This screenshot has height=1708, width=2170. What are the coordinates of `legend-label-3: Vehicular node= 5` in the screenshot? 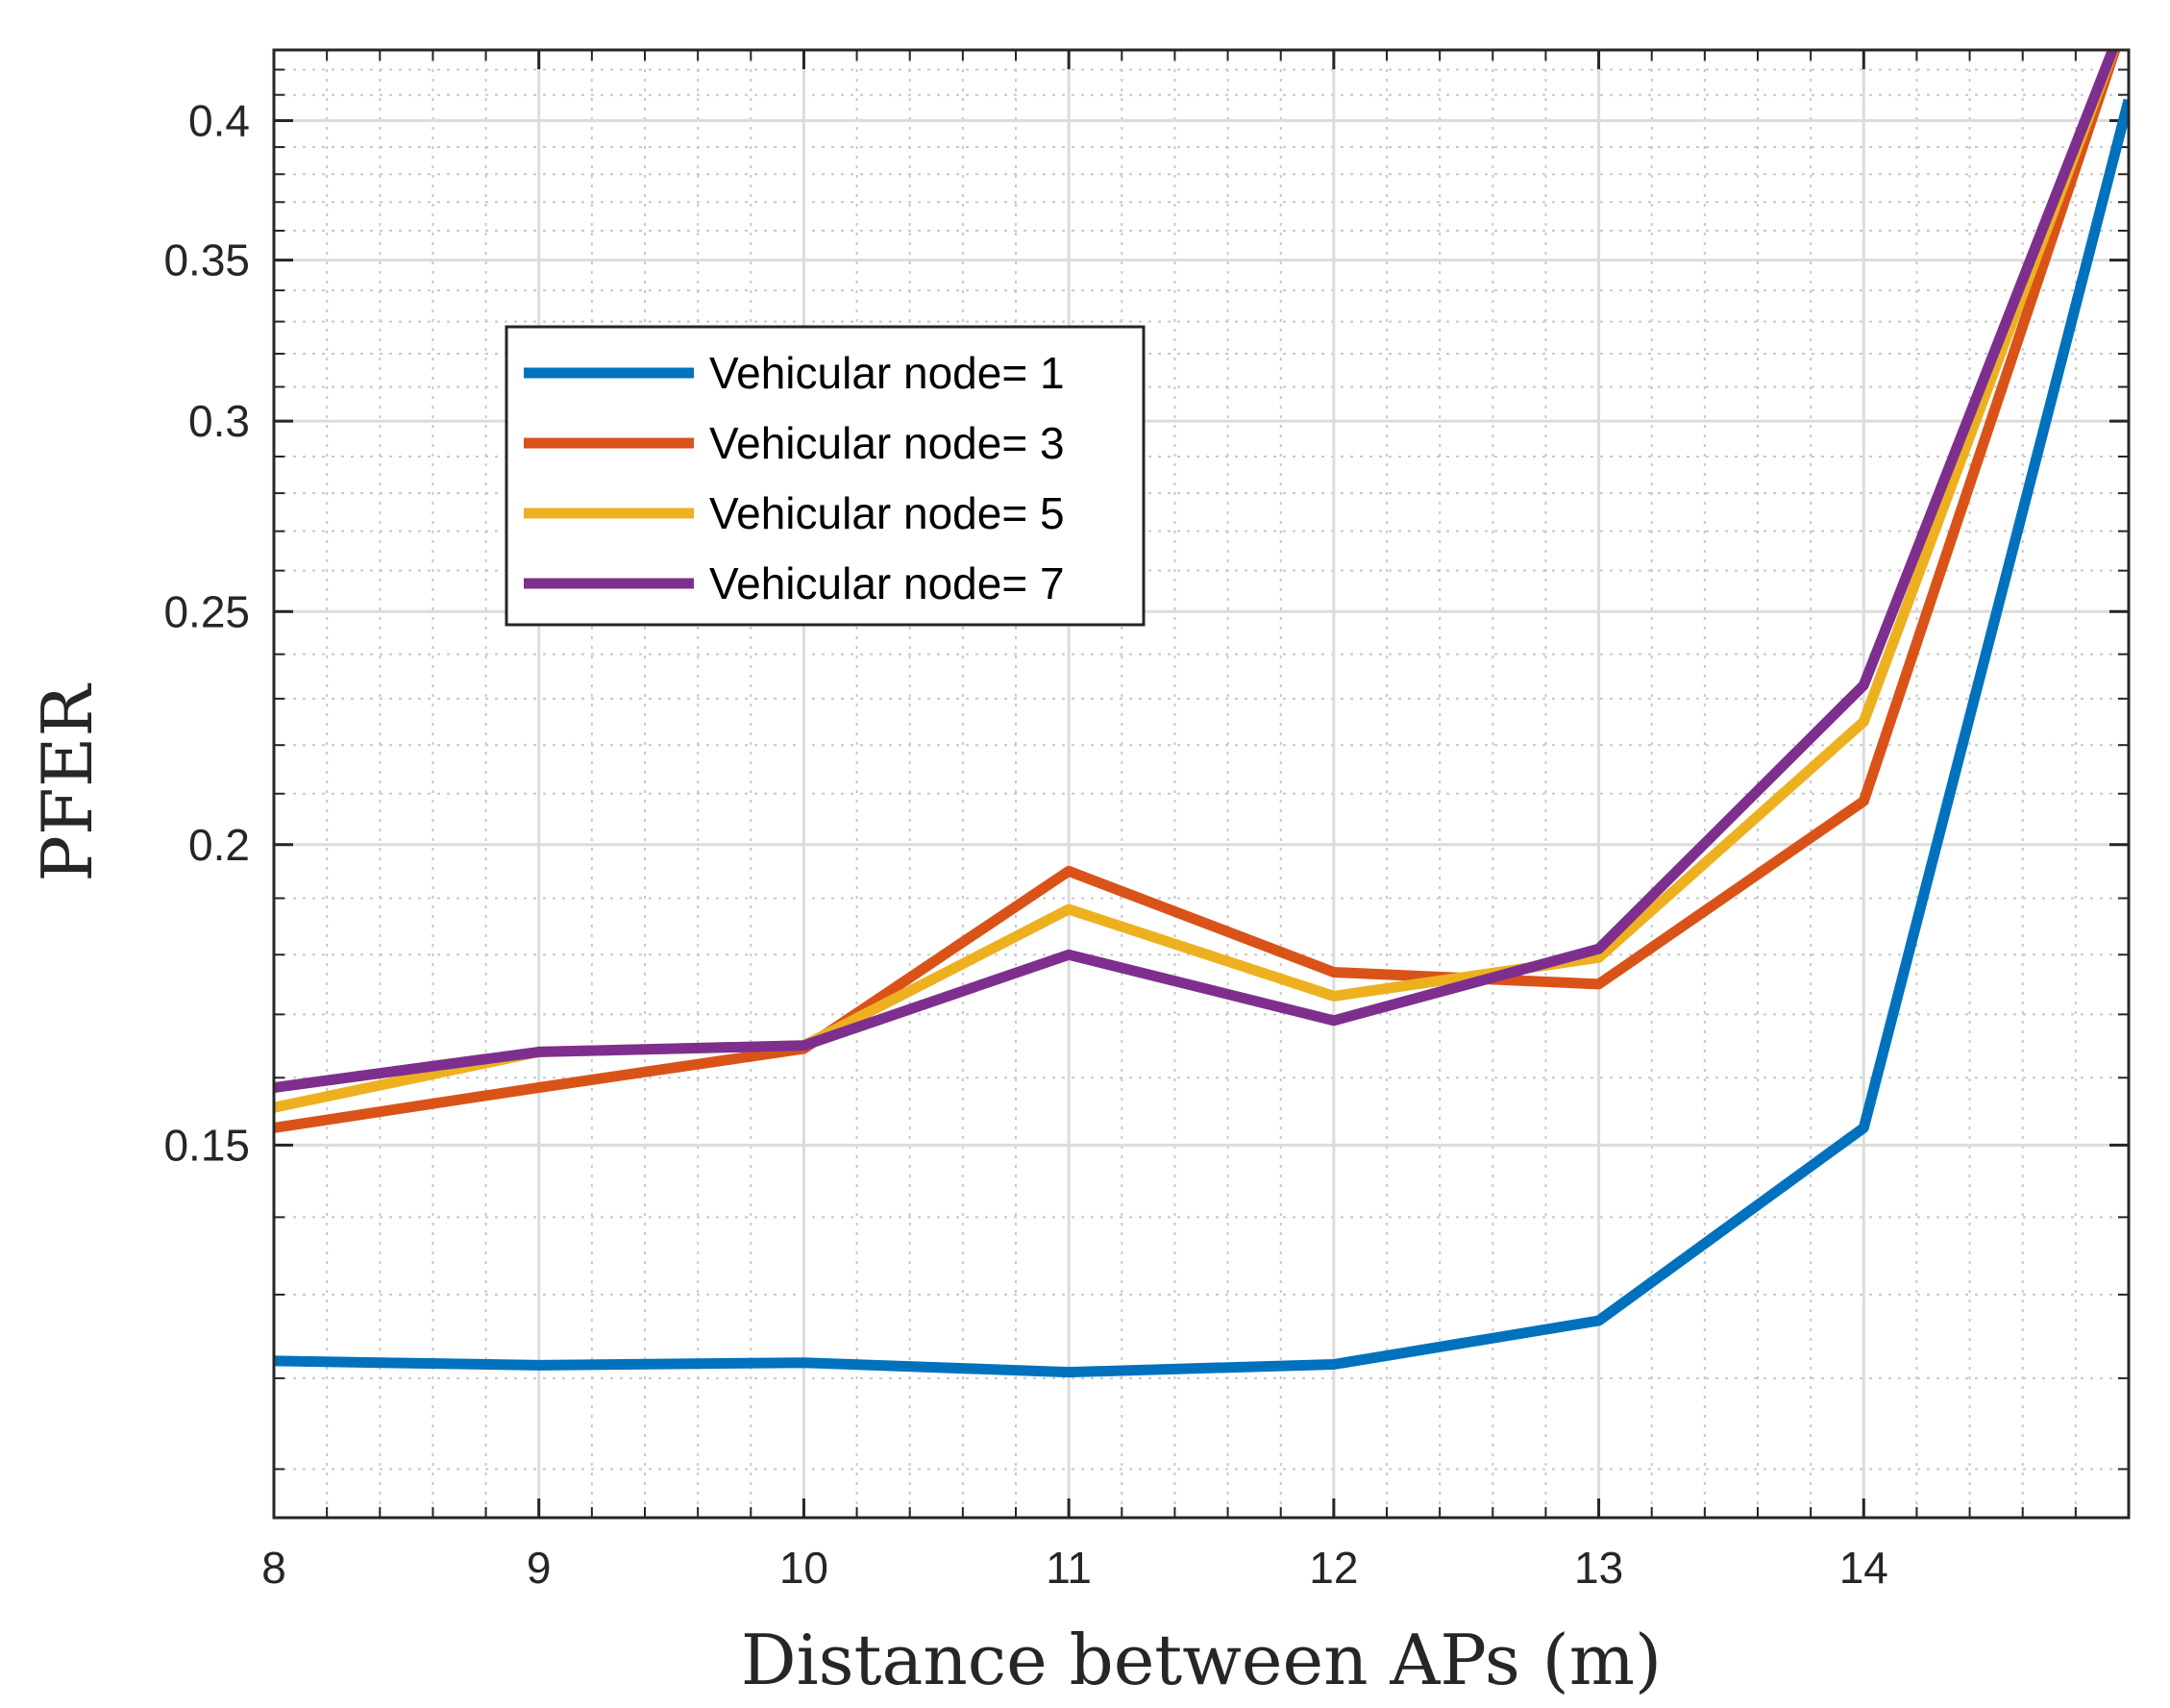 It's located at (887, 513).